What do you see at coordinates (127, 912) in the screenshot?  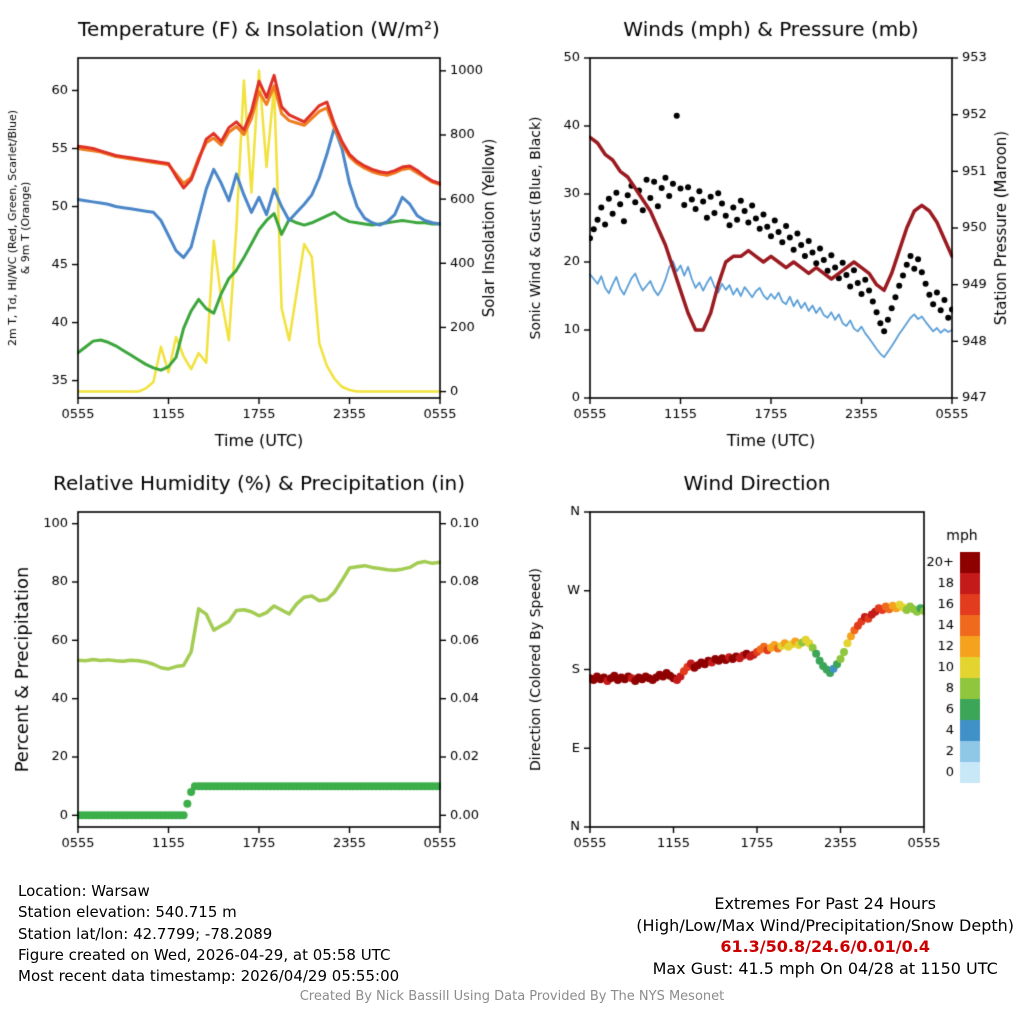 I see `station-elevation: Station elevation: 540.715 m` at bounding box center [127, 912].